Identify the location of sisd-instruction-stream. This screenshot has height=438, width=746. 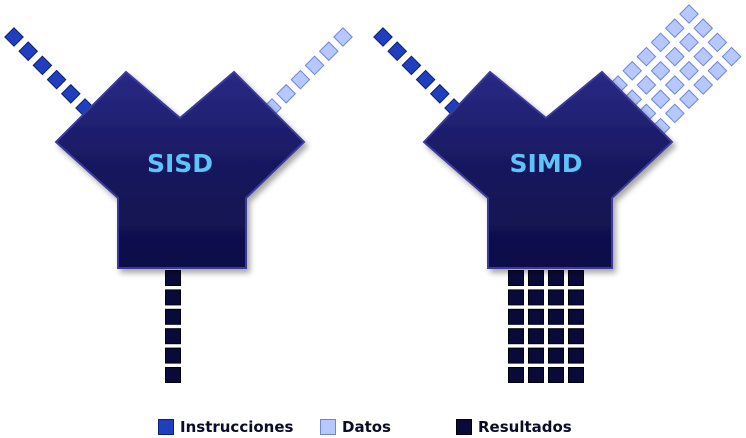
(49, 72).